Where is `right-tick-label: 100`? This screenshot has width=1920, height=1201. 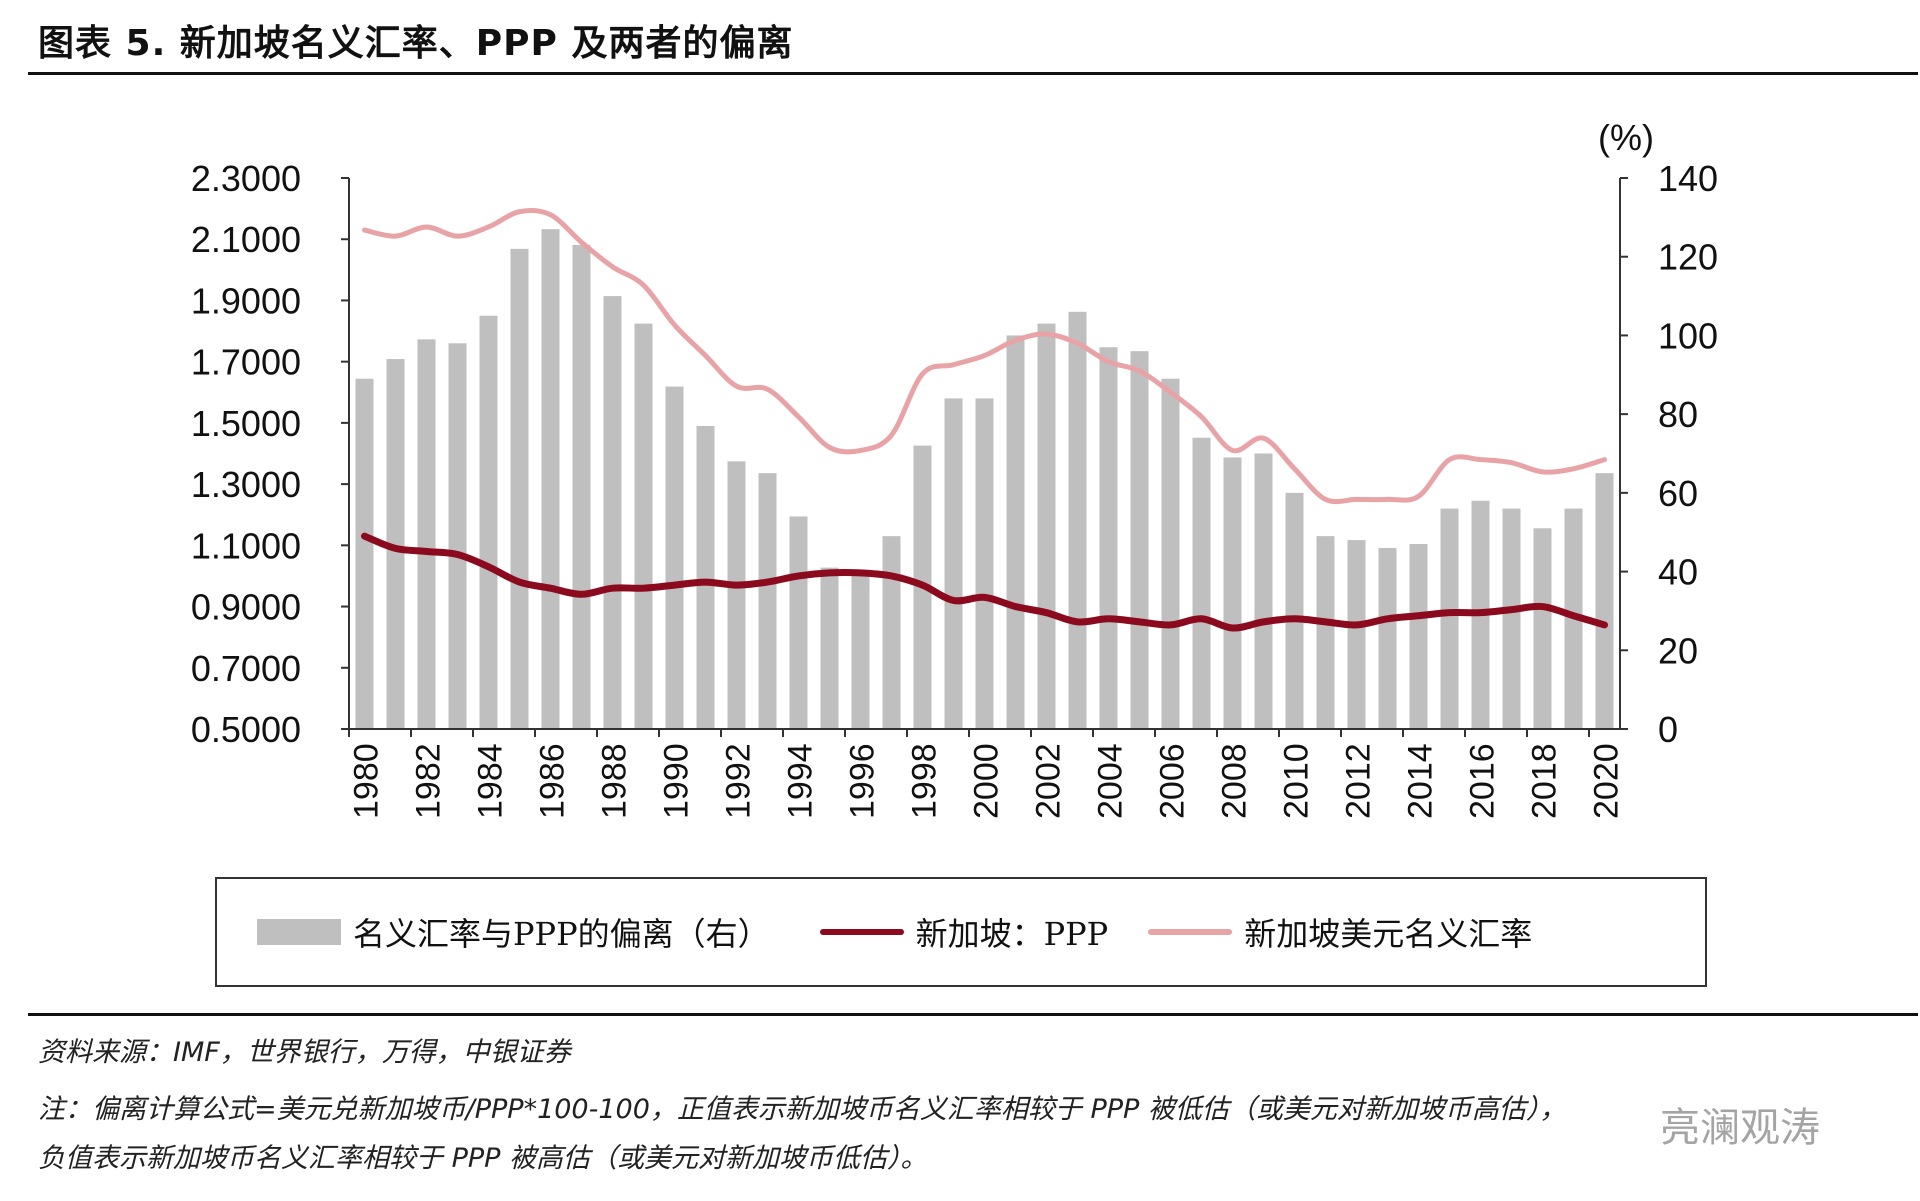
right-tick-label: 100 is located at coordinates (1688, 335).